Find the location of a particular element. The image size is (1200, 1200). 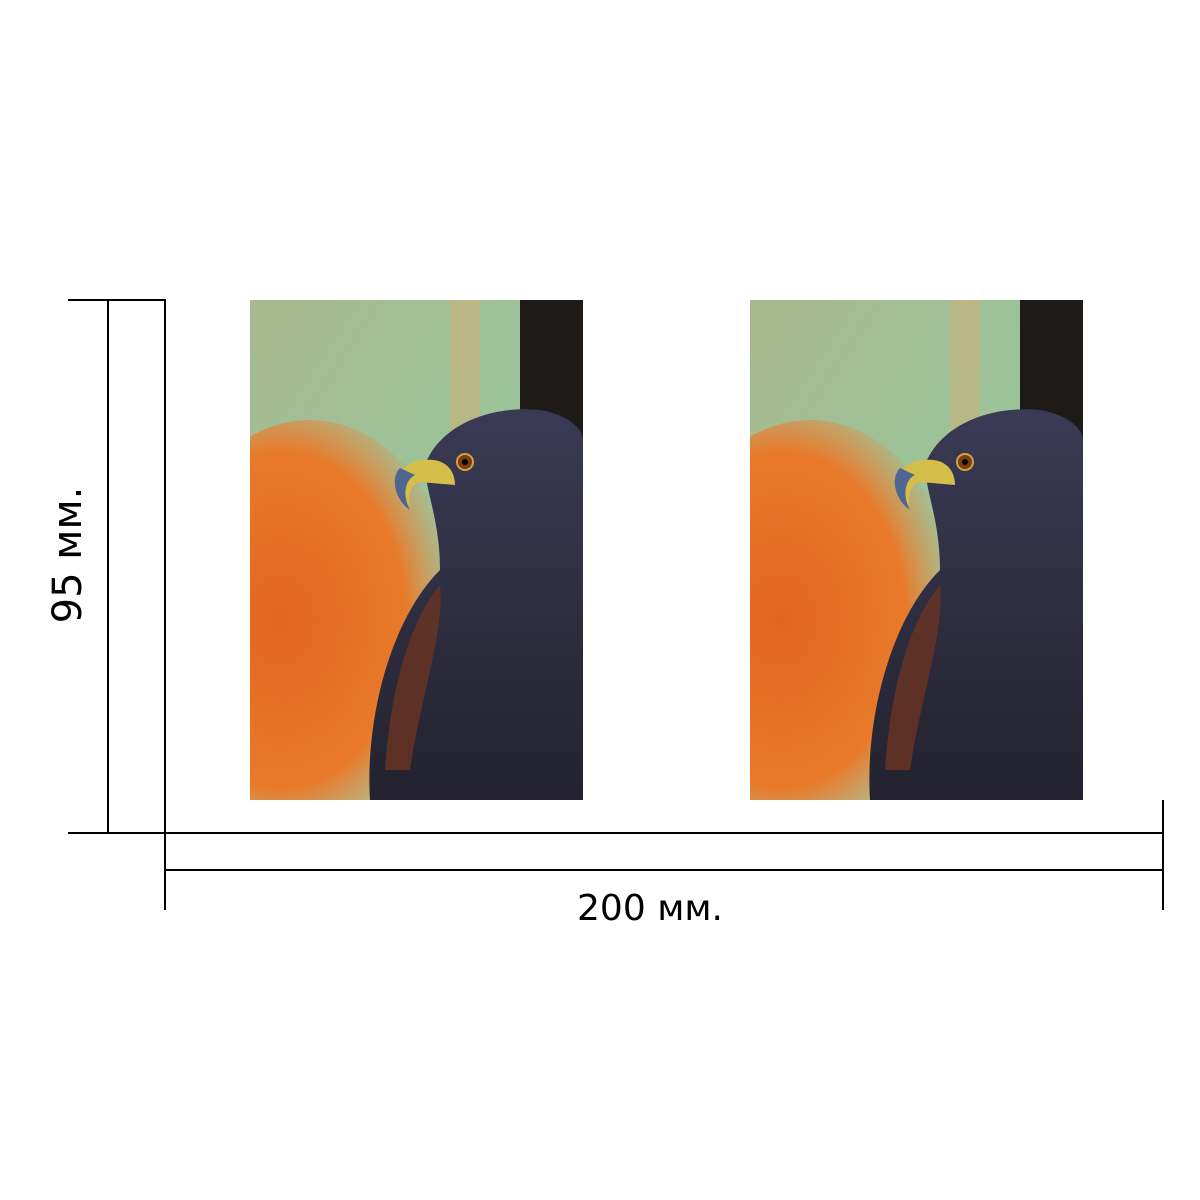

width-label: 200 мм. is located at coordinates (650, 908).